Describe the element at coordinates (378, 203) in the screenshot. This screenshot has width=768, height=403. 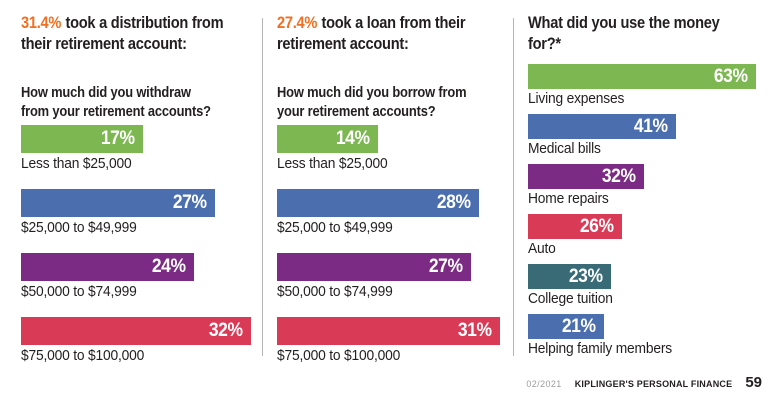
I see `bar-25-000-to-49-999: 28%` at that location.